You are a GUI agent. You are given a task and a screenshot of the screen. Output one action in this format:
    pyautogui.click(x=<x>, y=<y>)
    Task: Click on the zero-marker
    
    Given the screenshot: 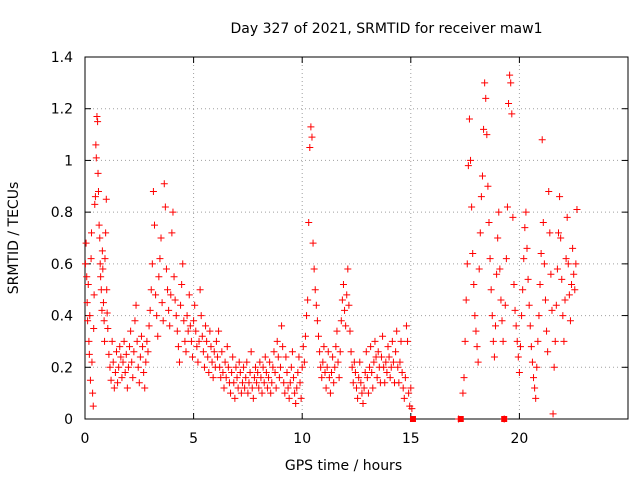 What is the action you would take?
    pyautogui.click(x=412, y=419)
    